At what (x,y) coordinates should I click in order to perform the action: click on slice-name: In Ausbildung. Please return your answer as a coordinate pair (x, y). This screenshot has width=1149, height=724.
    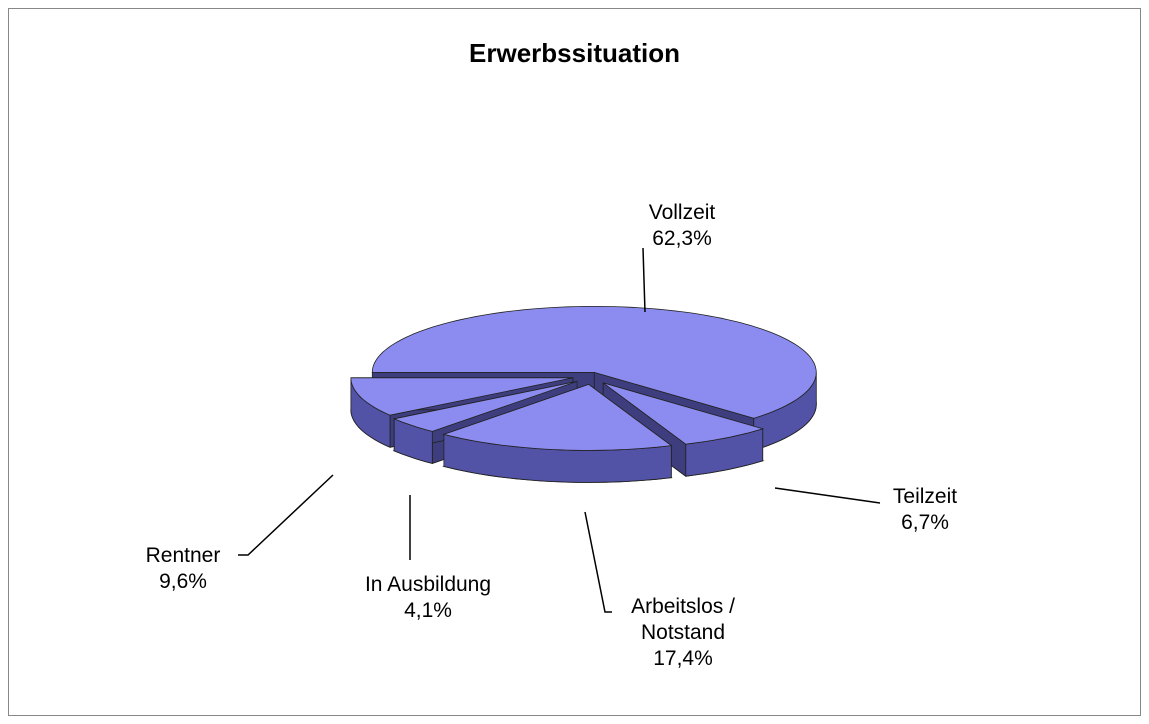
    Looking at the image, I should click on (428, 584).